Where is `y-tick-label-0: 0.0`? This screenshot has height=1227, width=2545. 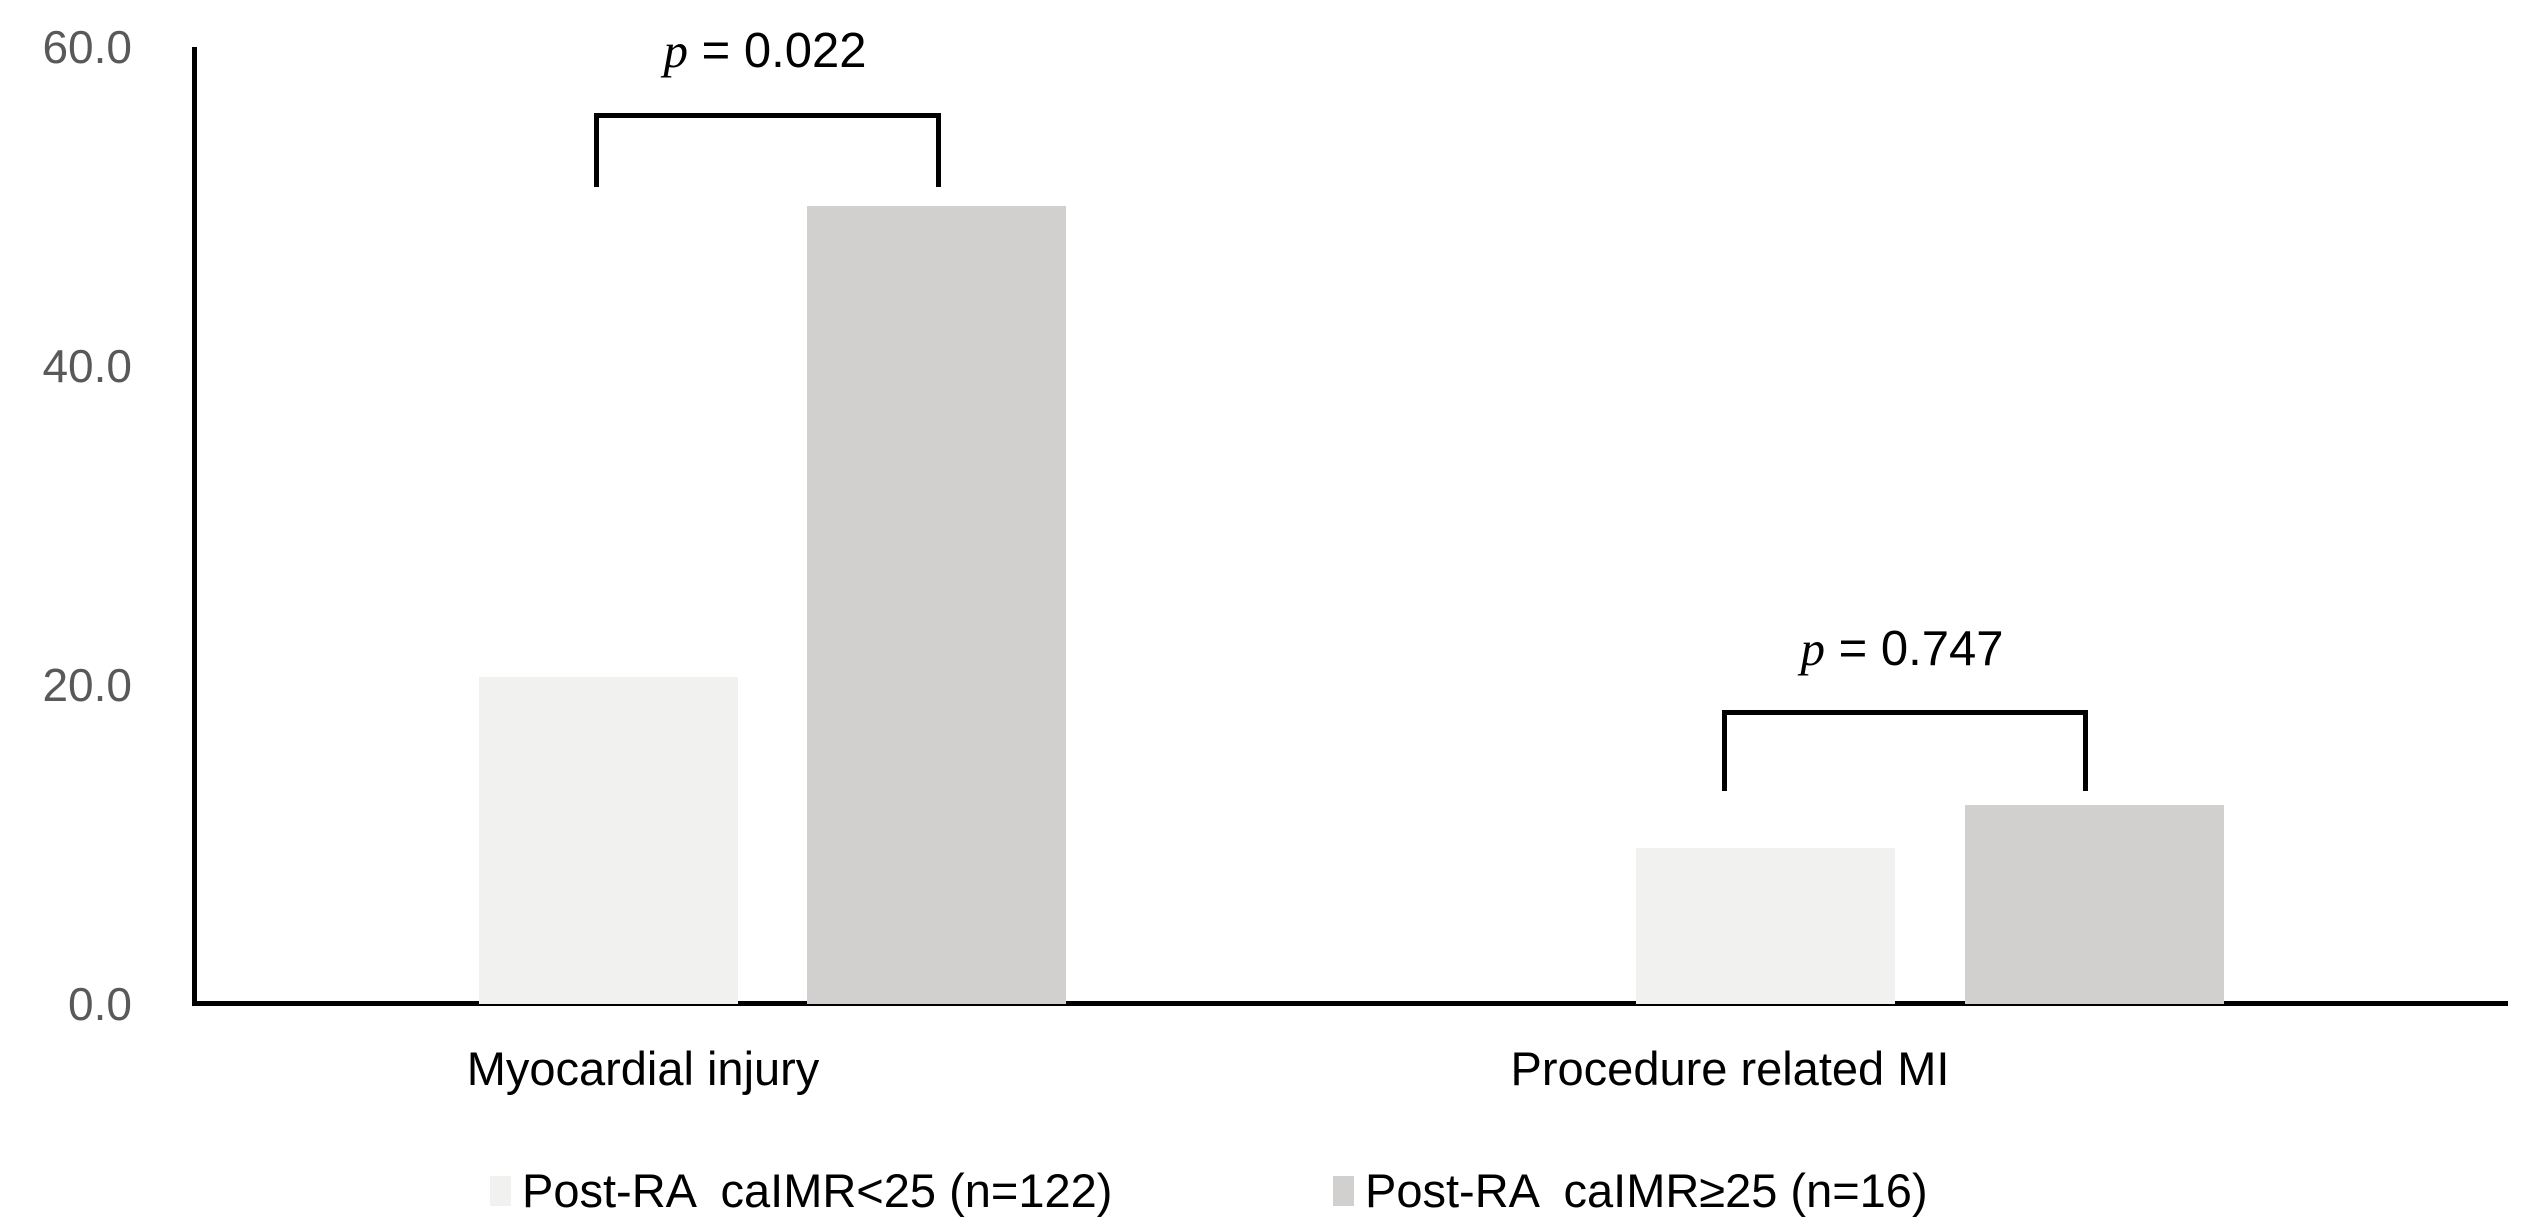
y-tick-label-0: 0.0 is located at coordinates (100, 1004).